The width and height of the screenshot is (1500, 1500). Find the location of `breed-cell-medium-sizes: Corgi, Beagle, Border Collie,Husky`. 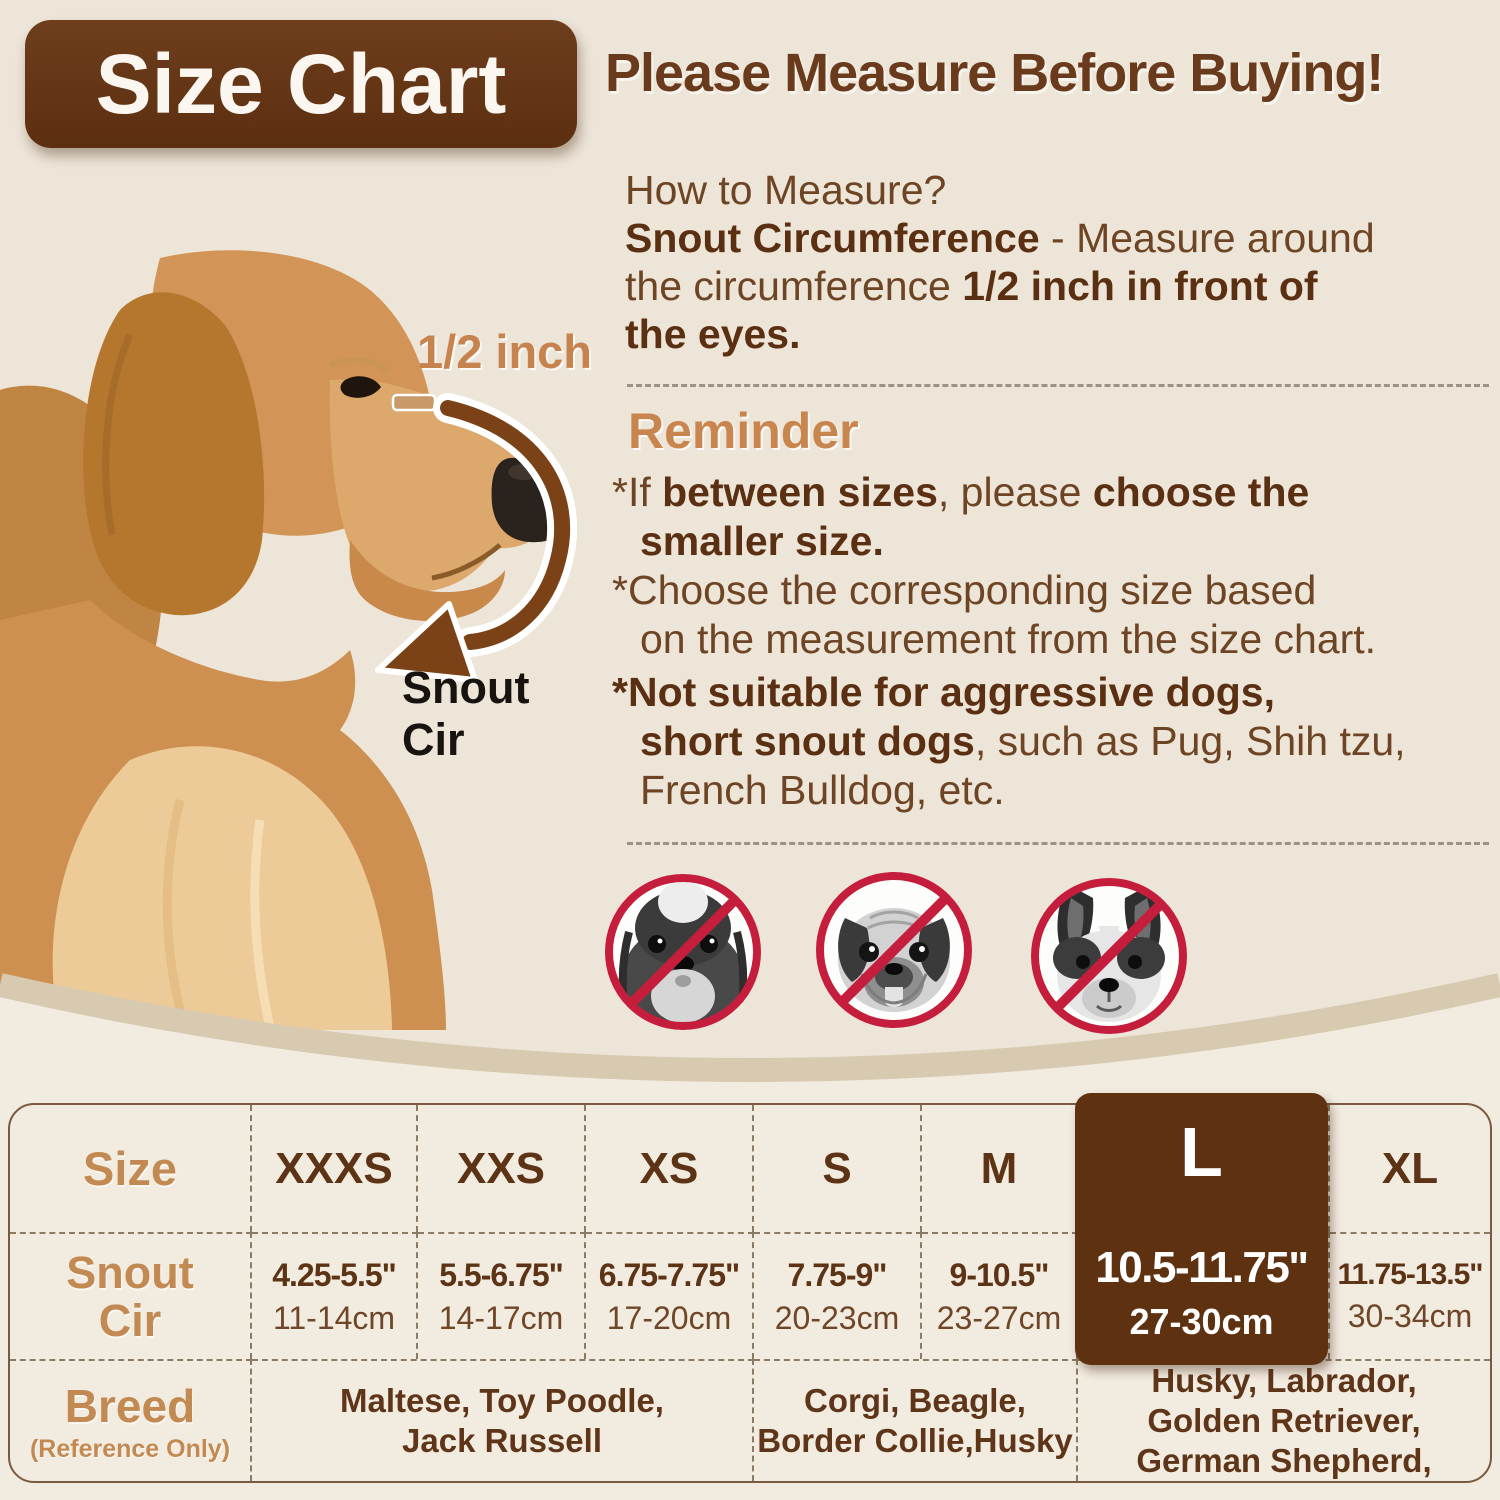

breed-cell-medium-sizes: Corgi, Beagle, Border Collie,Husky is located at coordinates (916, 1420).